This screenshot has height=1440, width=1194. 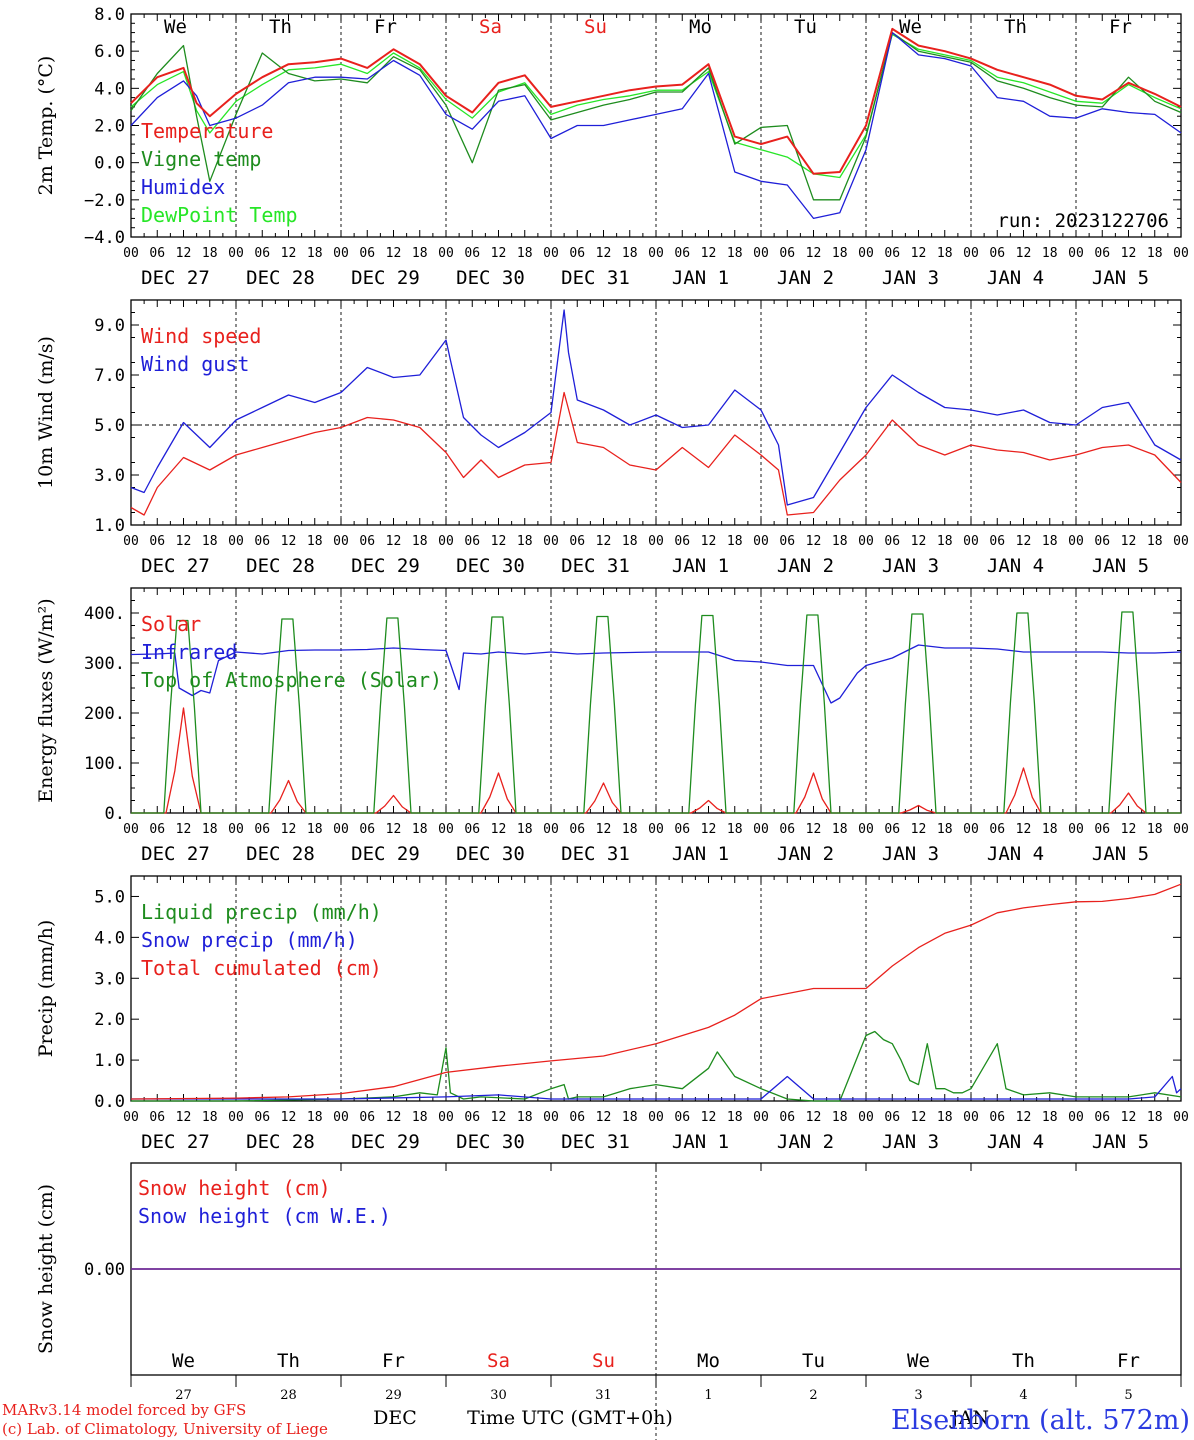 I want to click on day-number: 3, so click(x=918, y=1395).